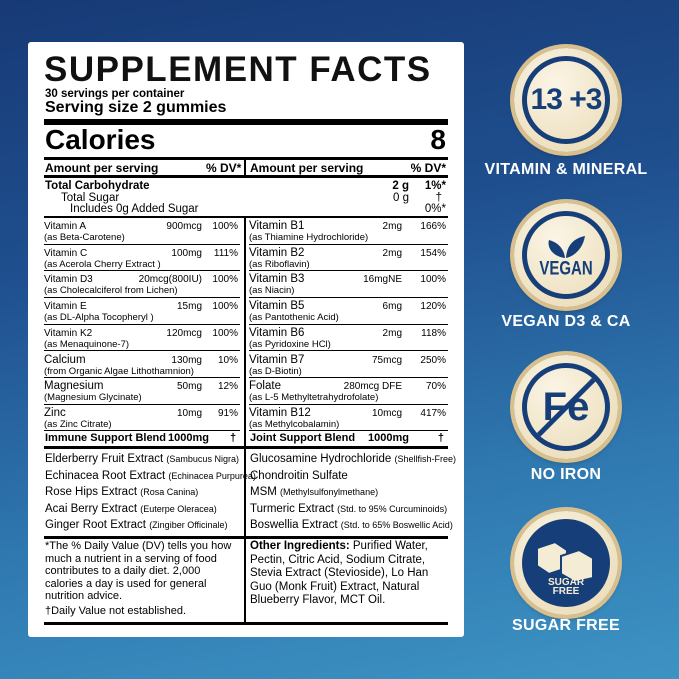 The image size is (679, 679). Describe the element at coordinates (189, 413) in the screenshot. I see `nutrient-amount: 10mg` at that location.